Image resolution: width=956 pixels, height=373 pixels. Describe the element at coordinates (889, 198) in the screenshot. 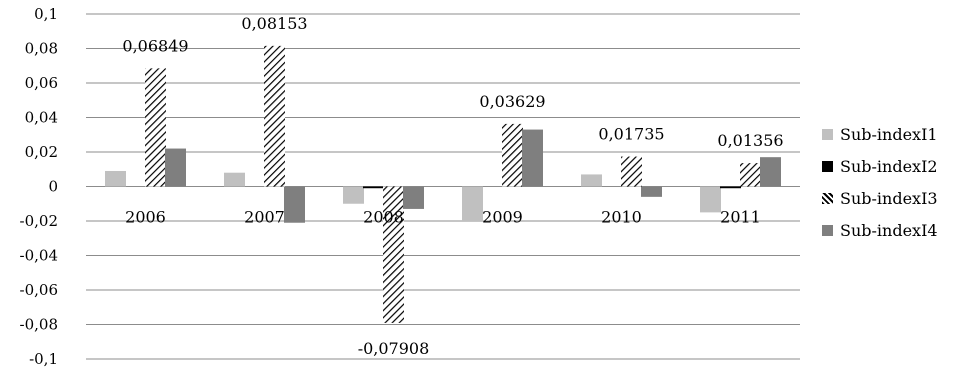

I see `legend-label: Sub-indexI3` at that location.